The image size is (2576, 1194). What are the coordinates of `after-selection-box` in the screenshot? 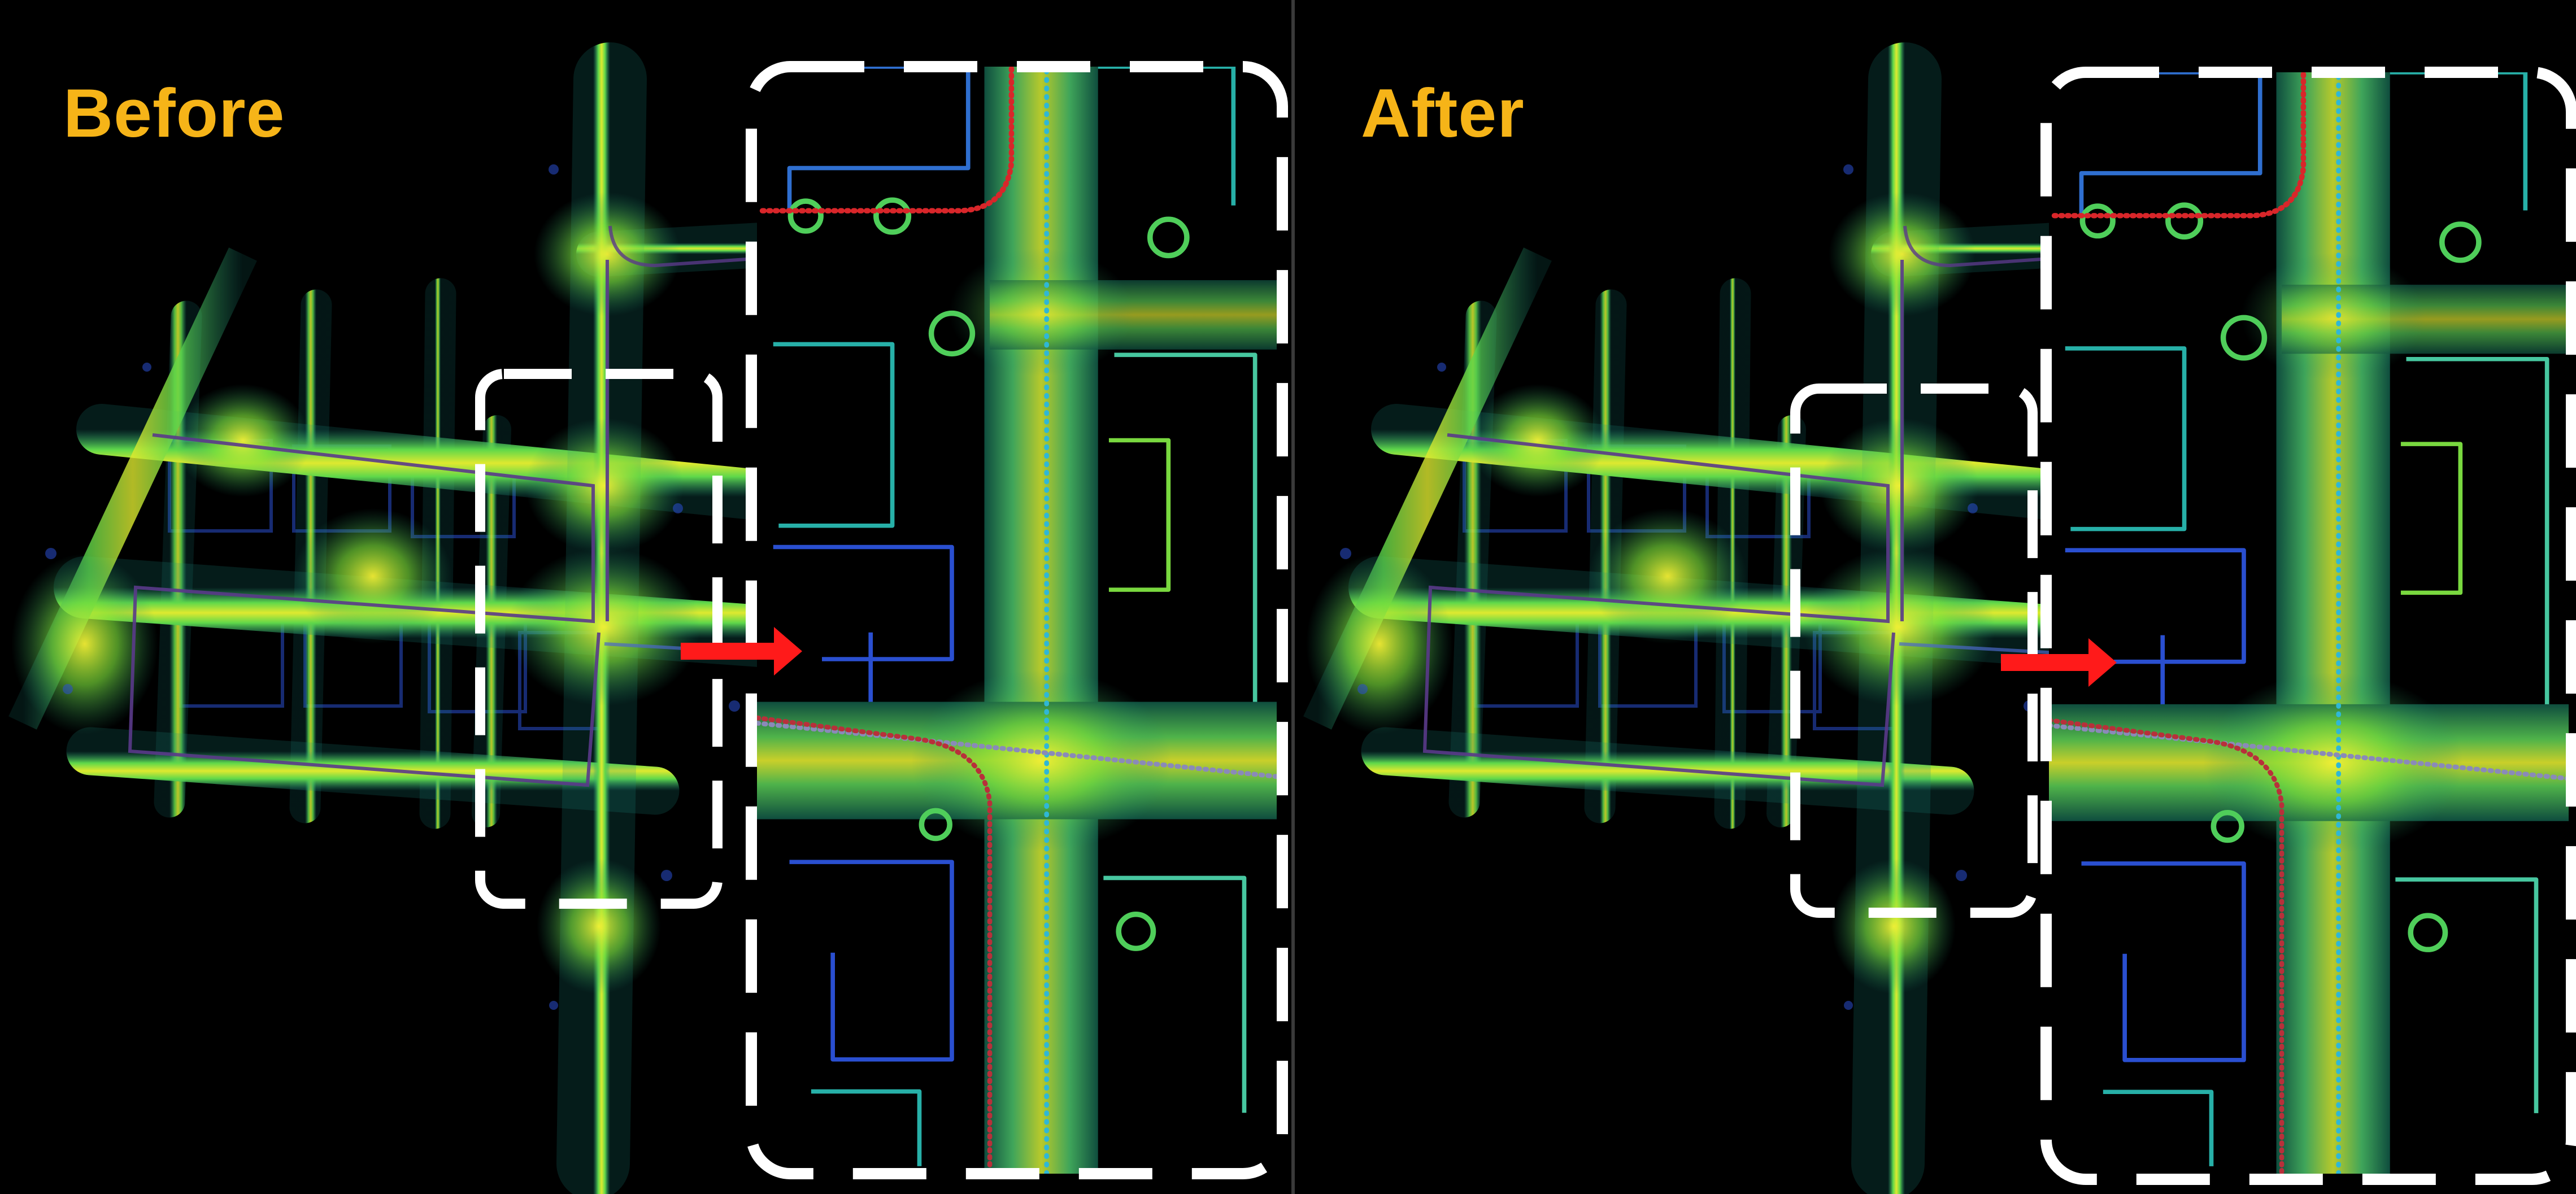 It's located at (1914, 651).